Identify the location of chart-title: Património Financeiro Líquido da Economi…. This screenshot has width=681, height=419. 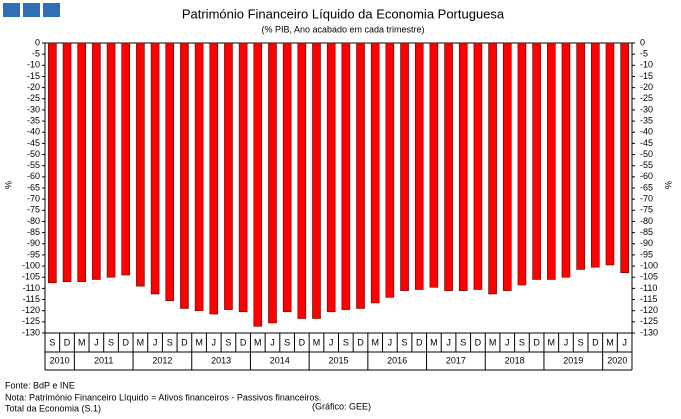
(343, 13).